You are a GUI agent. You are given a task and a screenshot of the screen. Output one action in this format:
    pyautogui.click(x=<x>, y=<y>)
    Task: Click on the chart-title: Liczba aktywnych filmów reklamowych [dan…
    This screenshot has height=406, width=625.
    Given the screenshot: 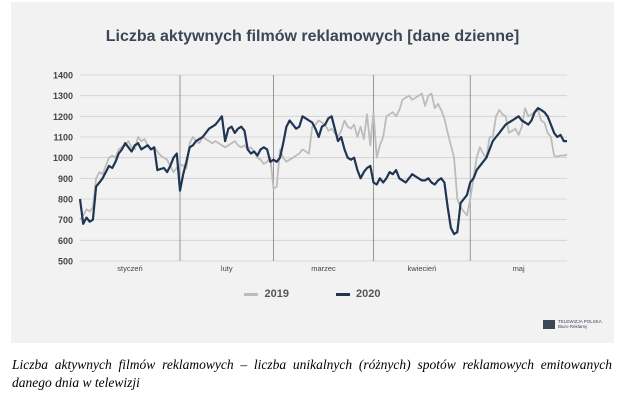 What is the action you would take?
    pyautogui.click(x=312, y=36)
    